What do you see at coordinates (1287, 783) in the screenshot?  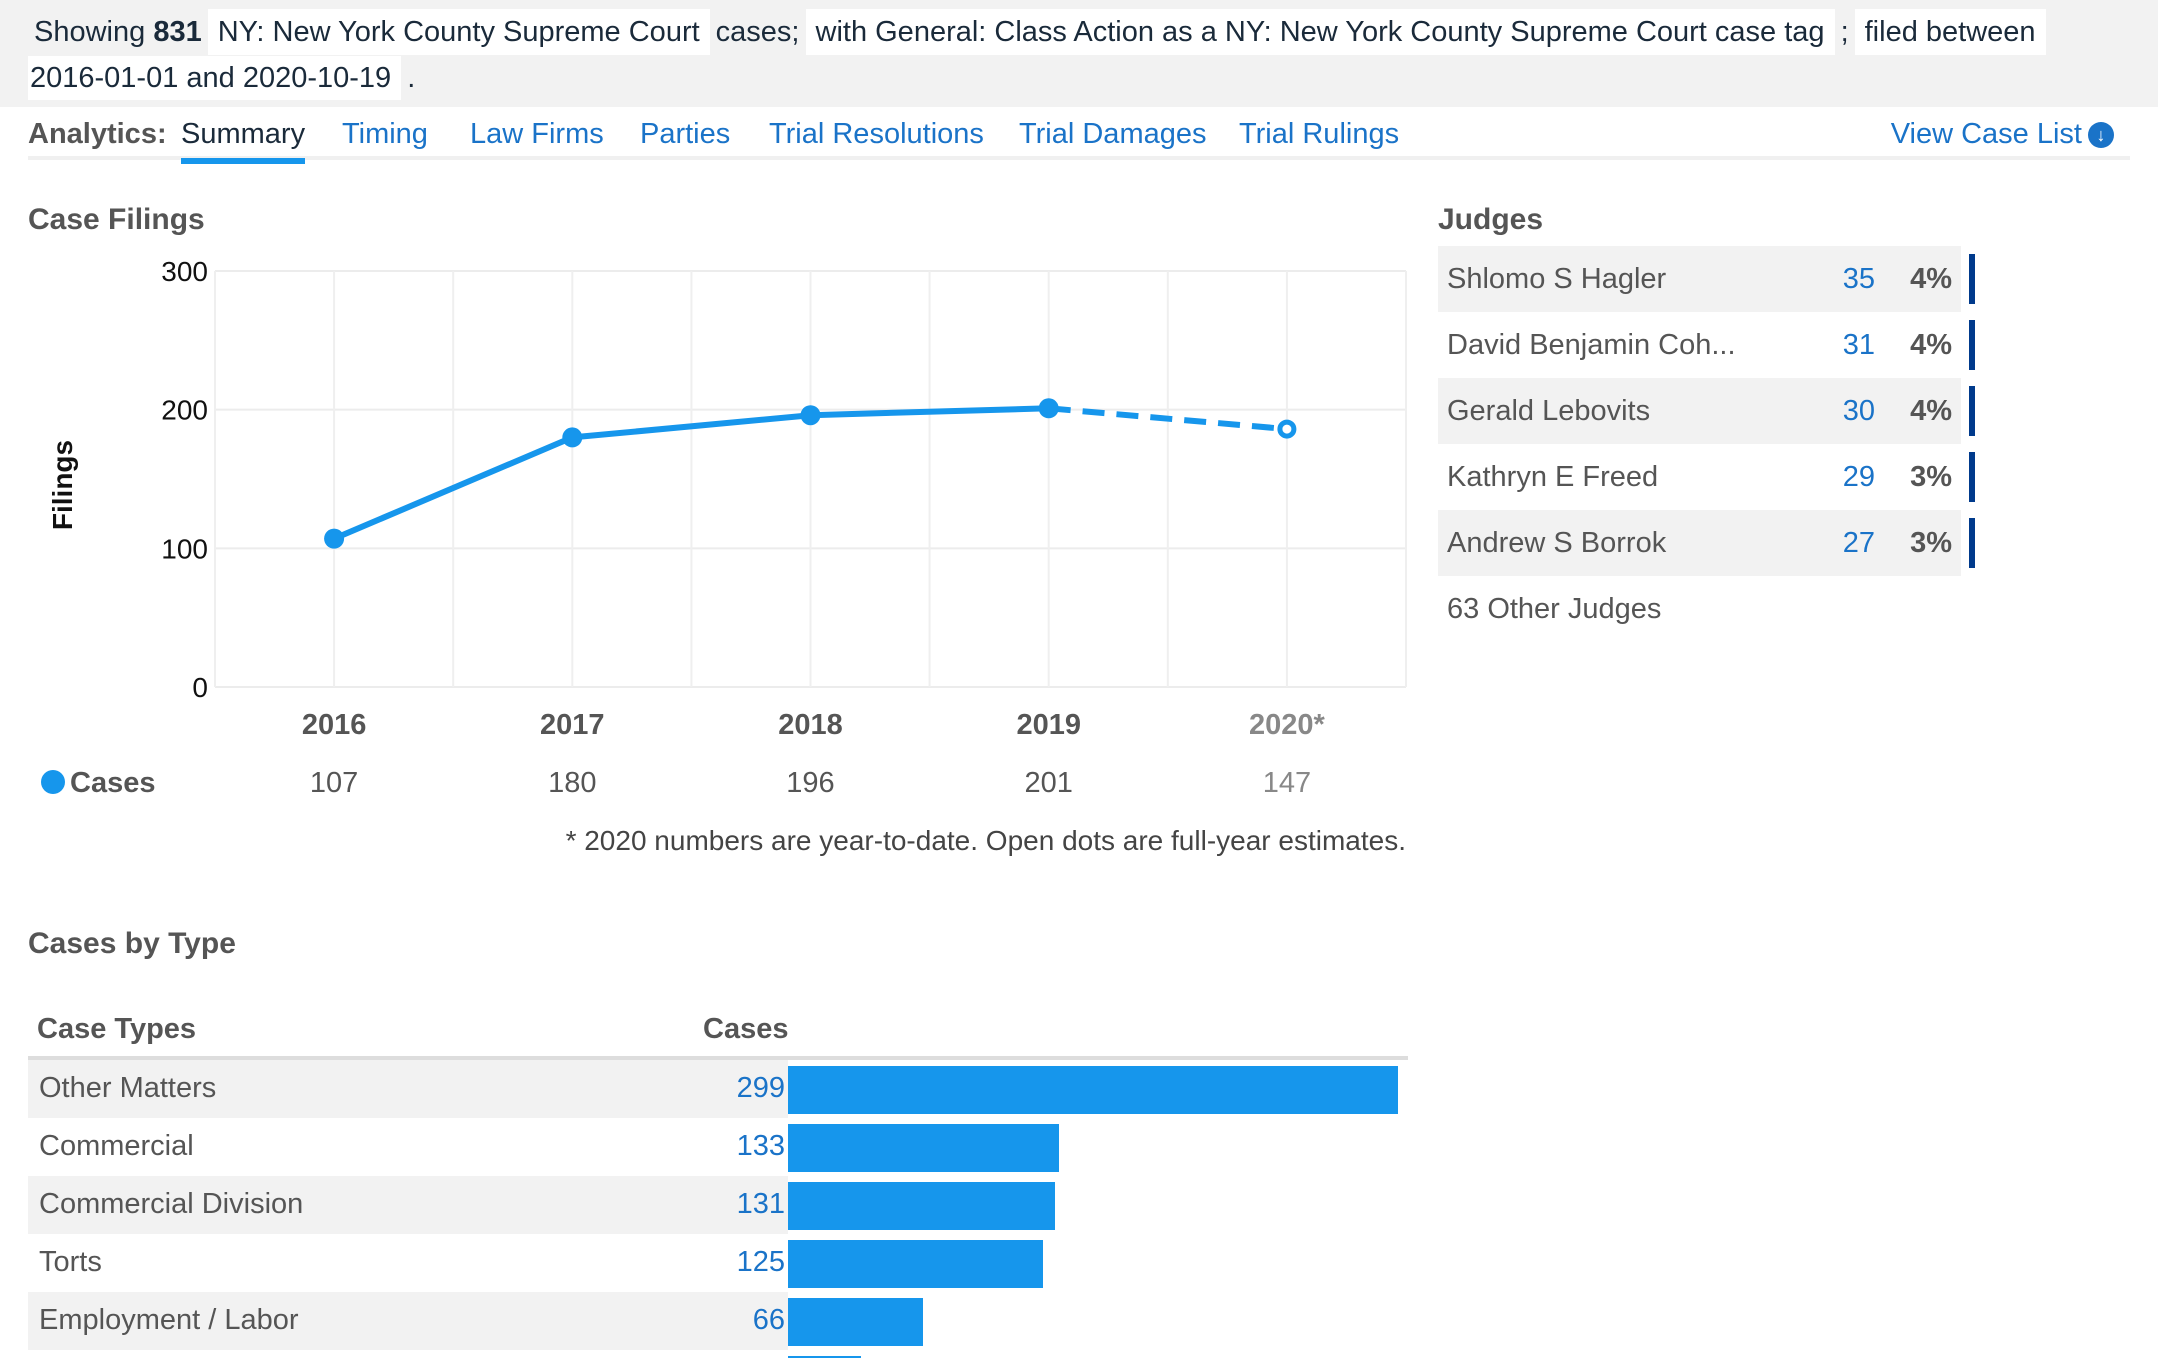 I see `data-value-label: 147` at bounding box center [1287, 783].